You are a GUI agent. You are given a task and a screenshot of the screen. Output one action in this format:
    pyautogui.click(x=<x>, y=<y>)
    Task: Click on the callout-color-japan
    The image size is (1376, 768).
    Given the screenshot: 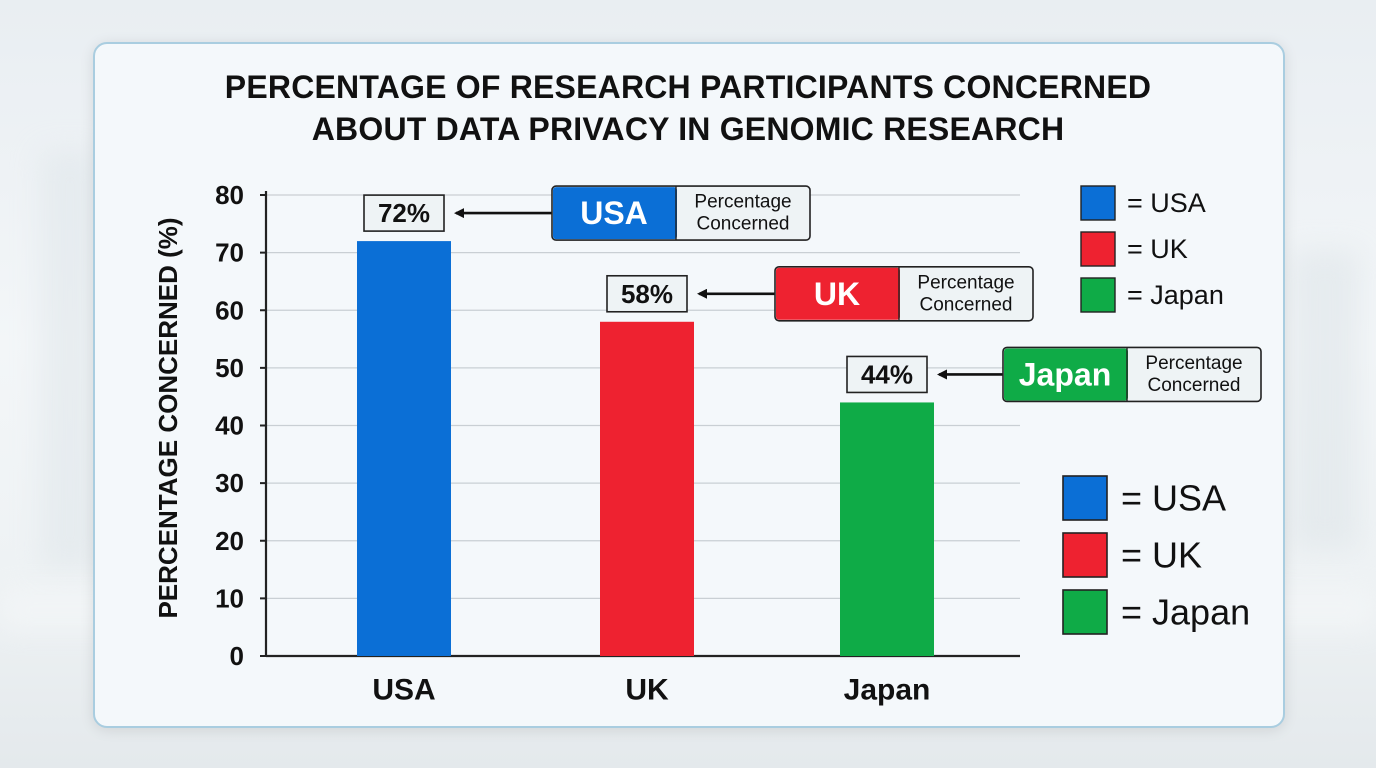 What is the action you would take?
    pyautogui.click(x=1066, y=374)
    